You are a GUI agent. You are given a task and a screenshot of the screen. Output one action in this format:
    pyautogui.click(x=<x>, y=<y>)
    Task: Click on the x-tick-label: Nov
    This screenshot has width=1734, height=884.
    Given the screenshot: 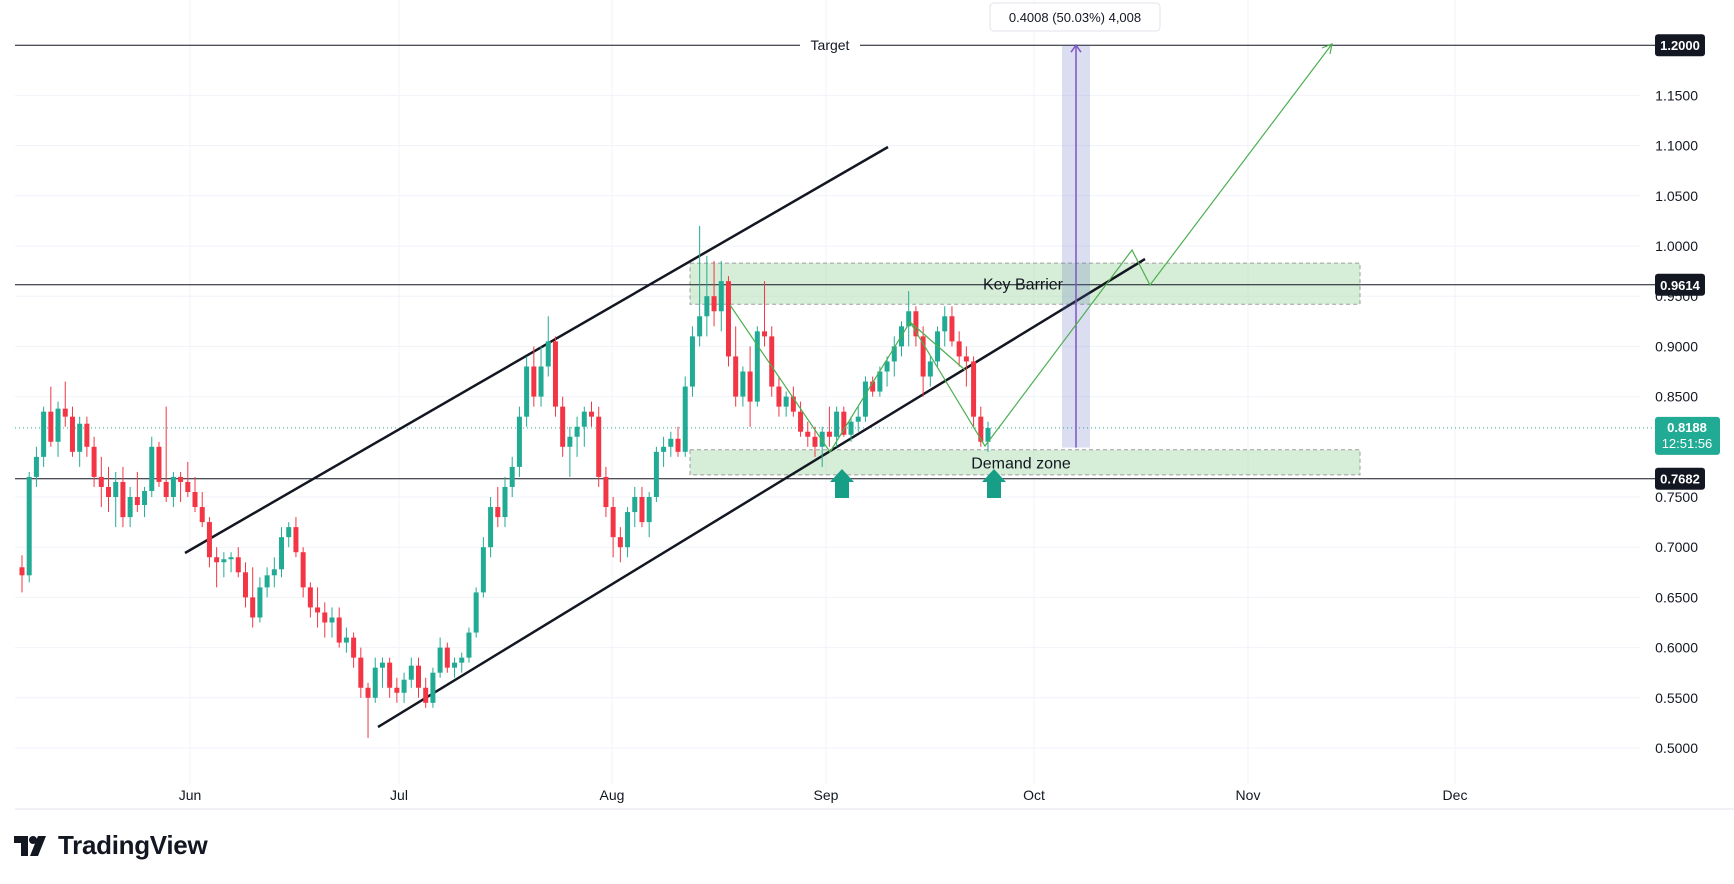 What is the action you would take?
    pyautogui.click(x=1248, y=795)
    